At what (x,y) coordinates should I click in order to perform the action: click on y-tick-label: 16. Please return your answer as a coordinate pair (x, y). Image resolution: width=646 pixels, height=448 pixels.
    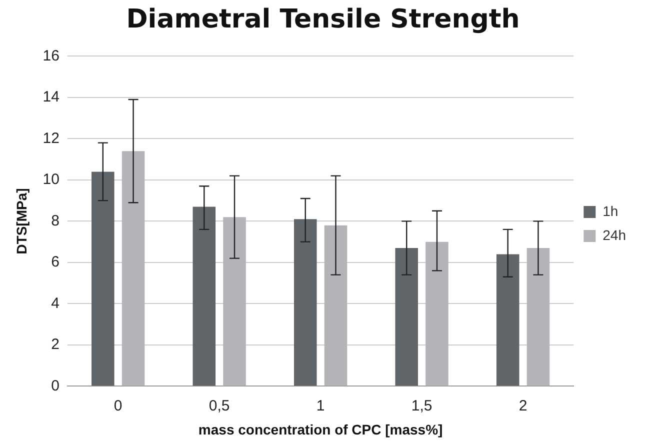
    Looking at the image, I should click on (51, 55).